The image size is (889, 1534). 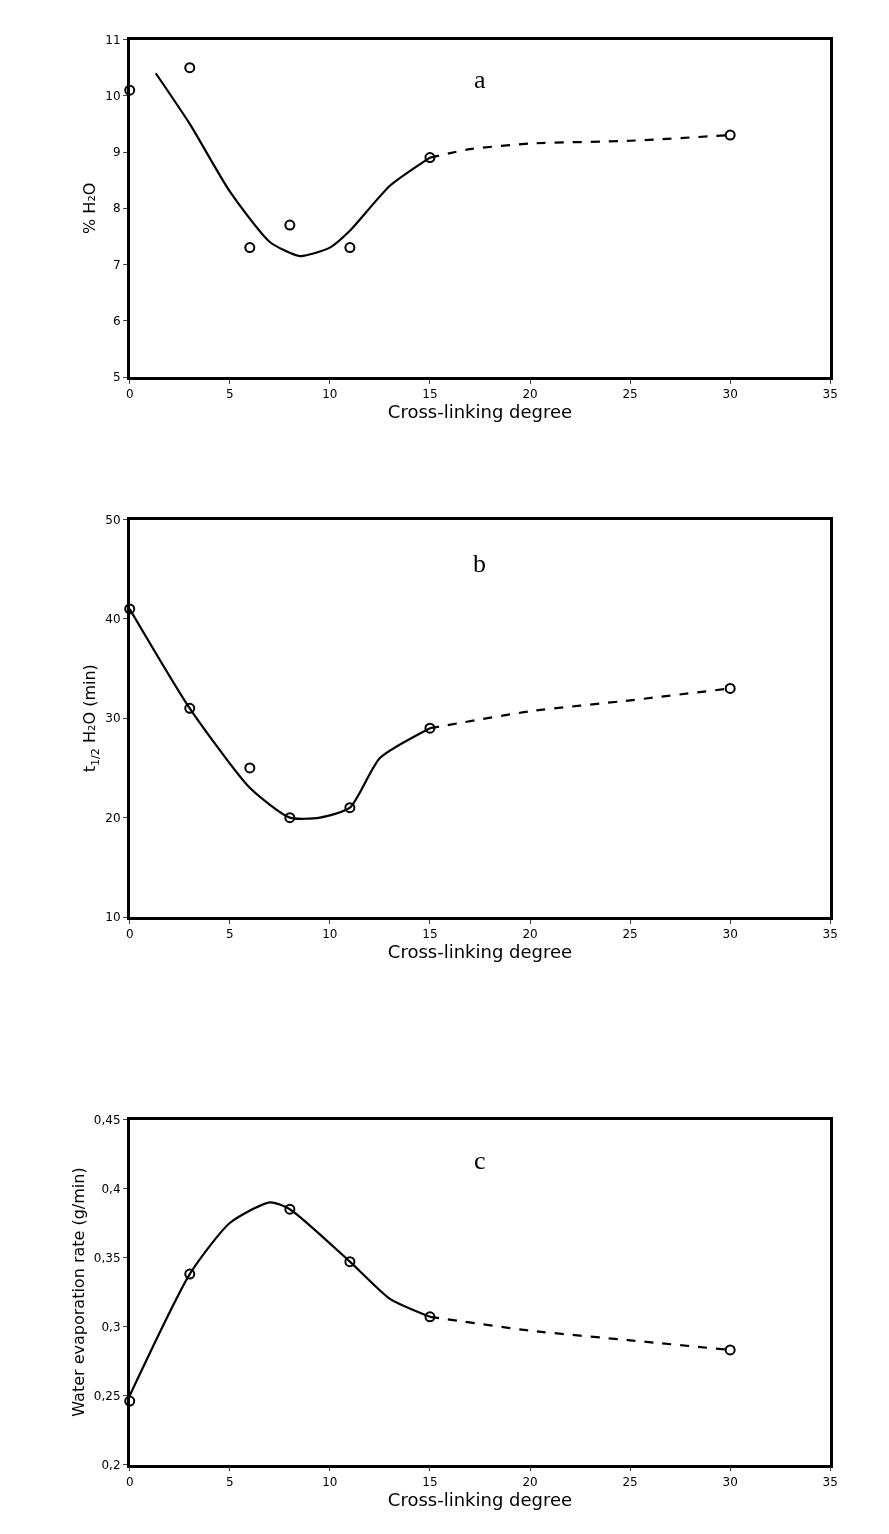 What do you see at coordinates (111, 1326) in the screenshot?
I see `y-tick-label: 0,3` at bounding box center [111, 1326].